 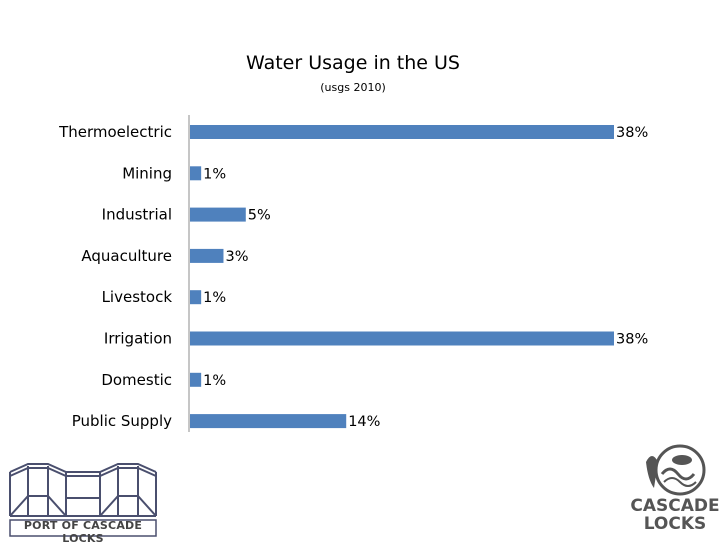 What do you see at coordinates (147, 173) in the screenshot?
I see `category-label: Mining` at bounding box center [147, 173].